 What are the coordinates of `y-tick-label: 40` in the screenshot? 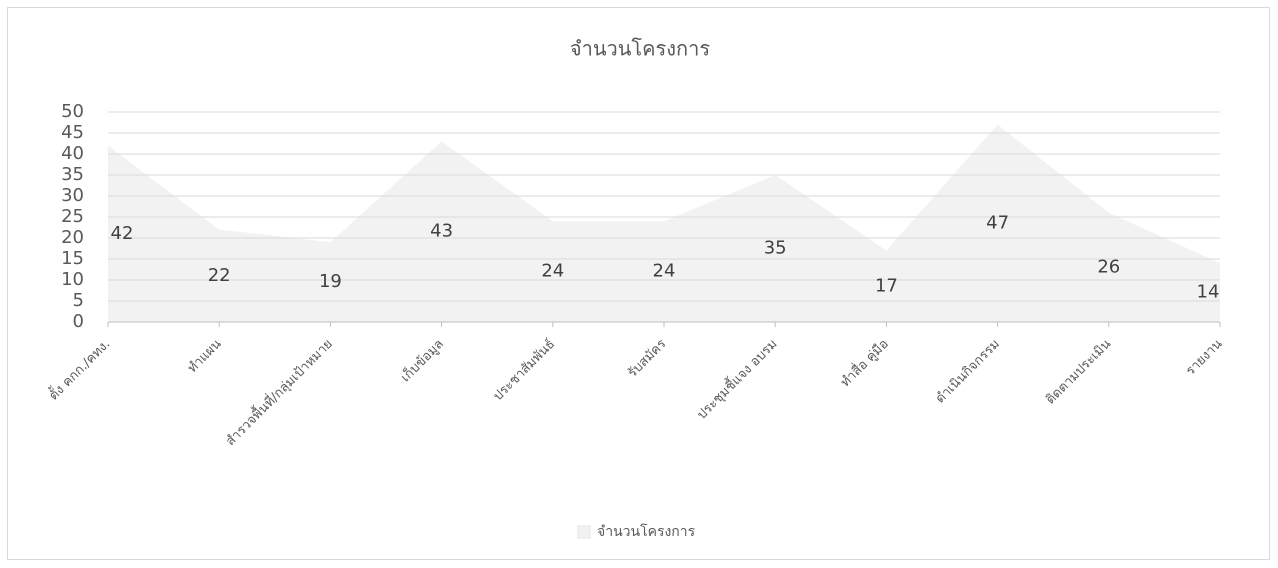 It's located at (72, 153).